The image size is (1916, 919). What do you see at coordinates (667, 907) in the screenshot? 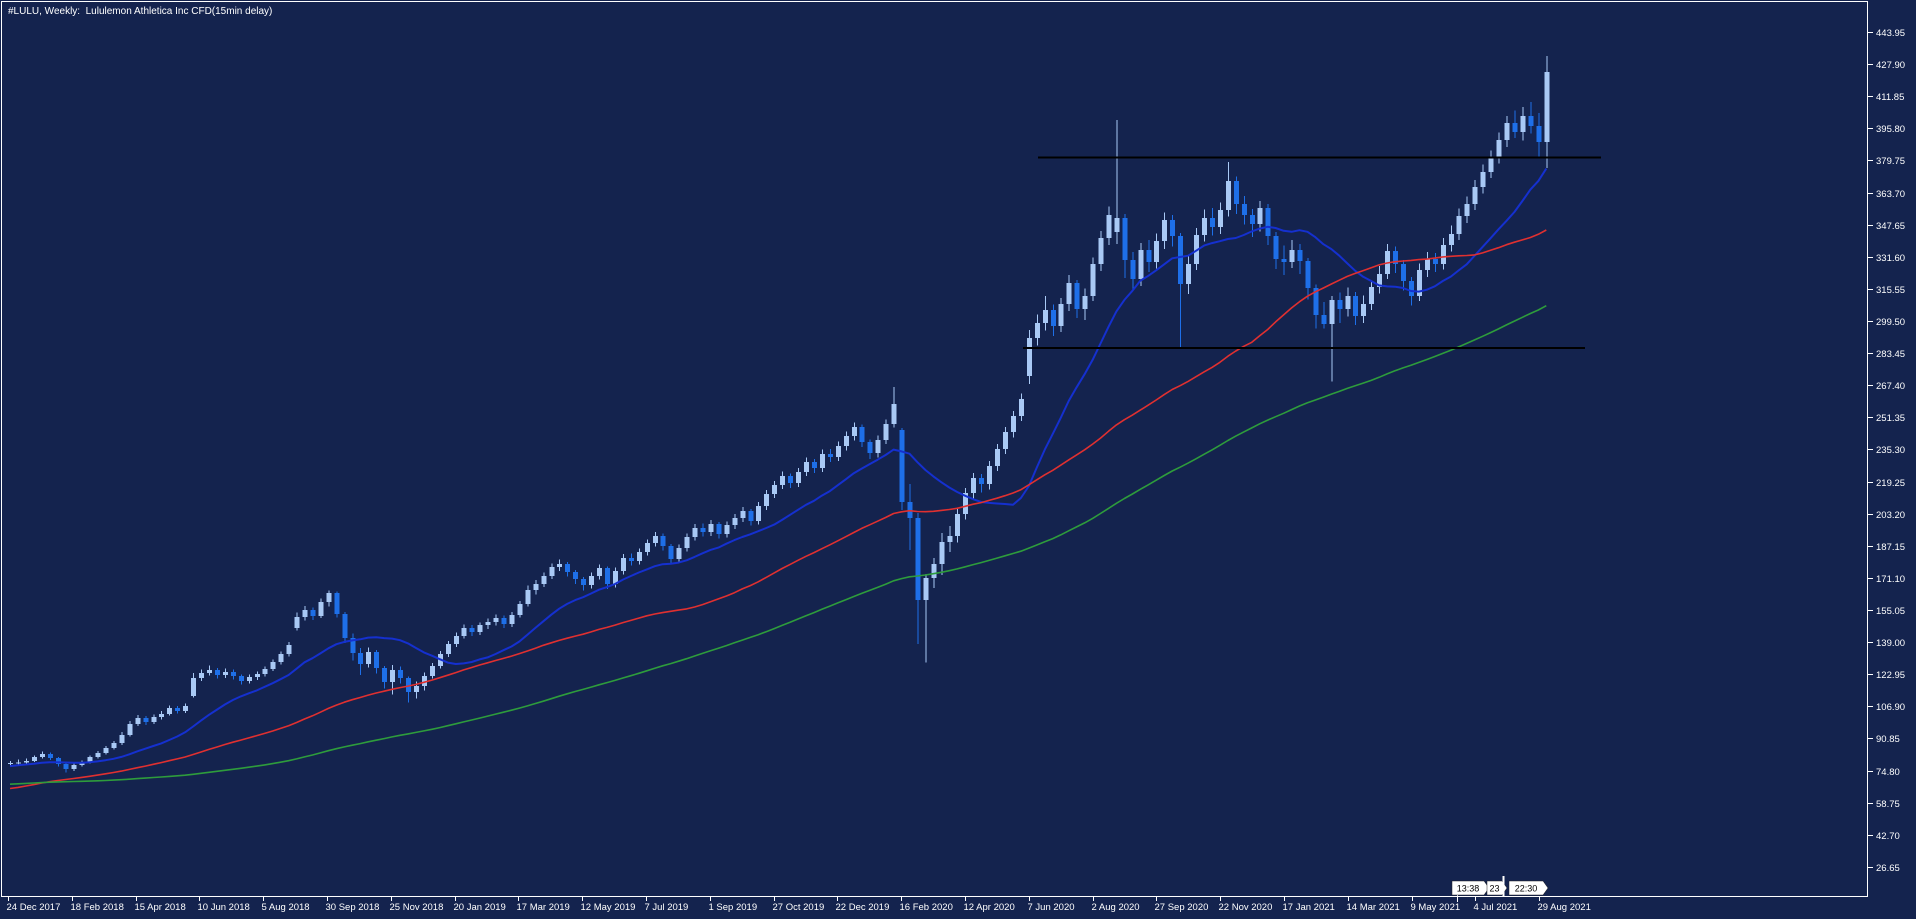
I see `time-tick-label: 7 Jul 2019` at bounding box center [667, 907].